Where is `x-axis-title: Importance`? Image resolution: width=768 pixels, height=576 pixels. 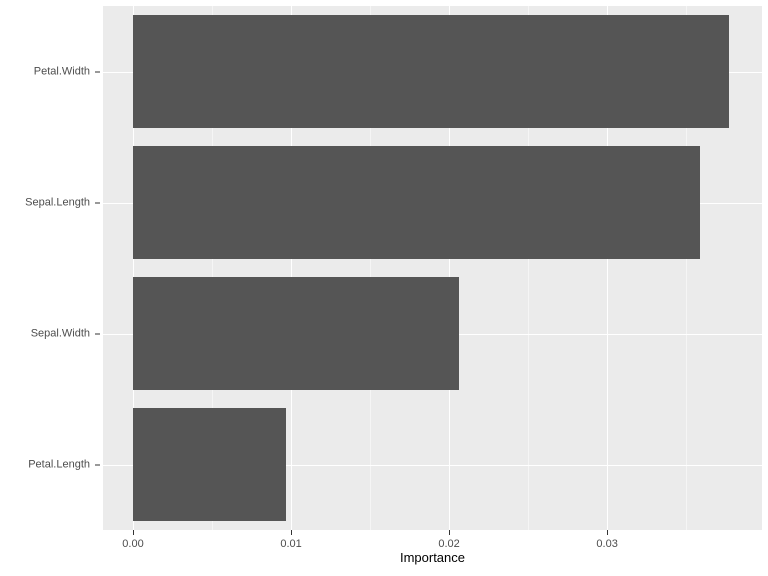
x-axis-title: Importance is located at coordinates (432, 557).